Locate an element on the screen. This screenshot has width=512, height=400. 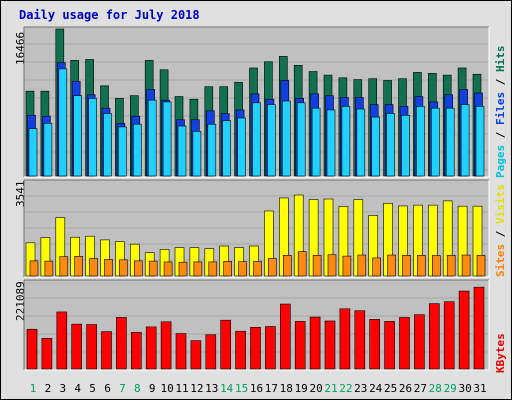
day-tick-label: 26 is located at coordinates (405, 388).